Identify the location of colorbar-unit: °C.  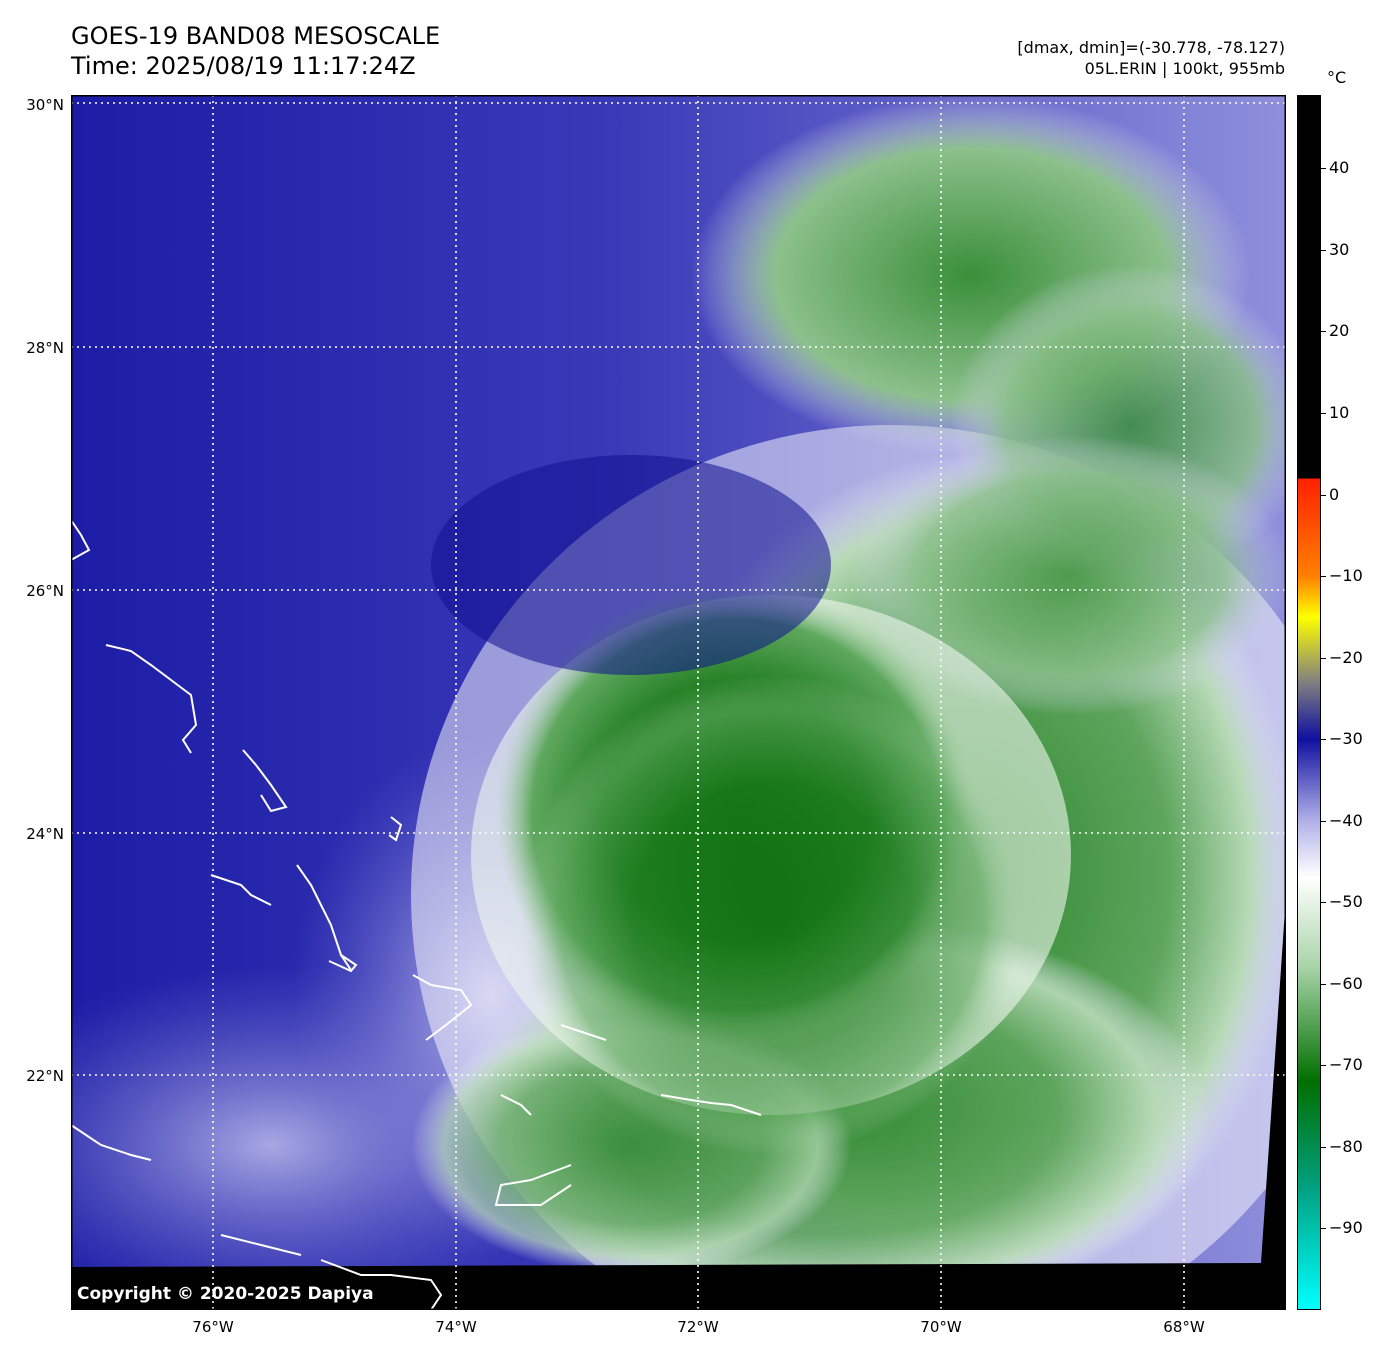
(1337, 77).